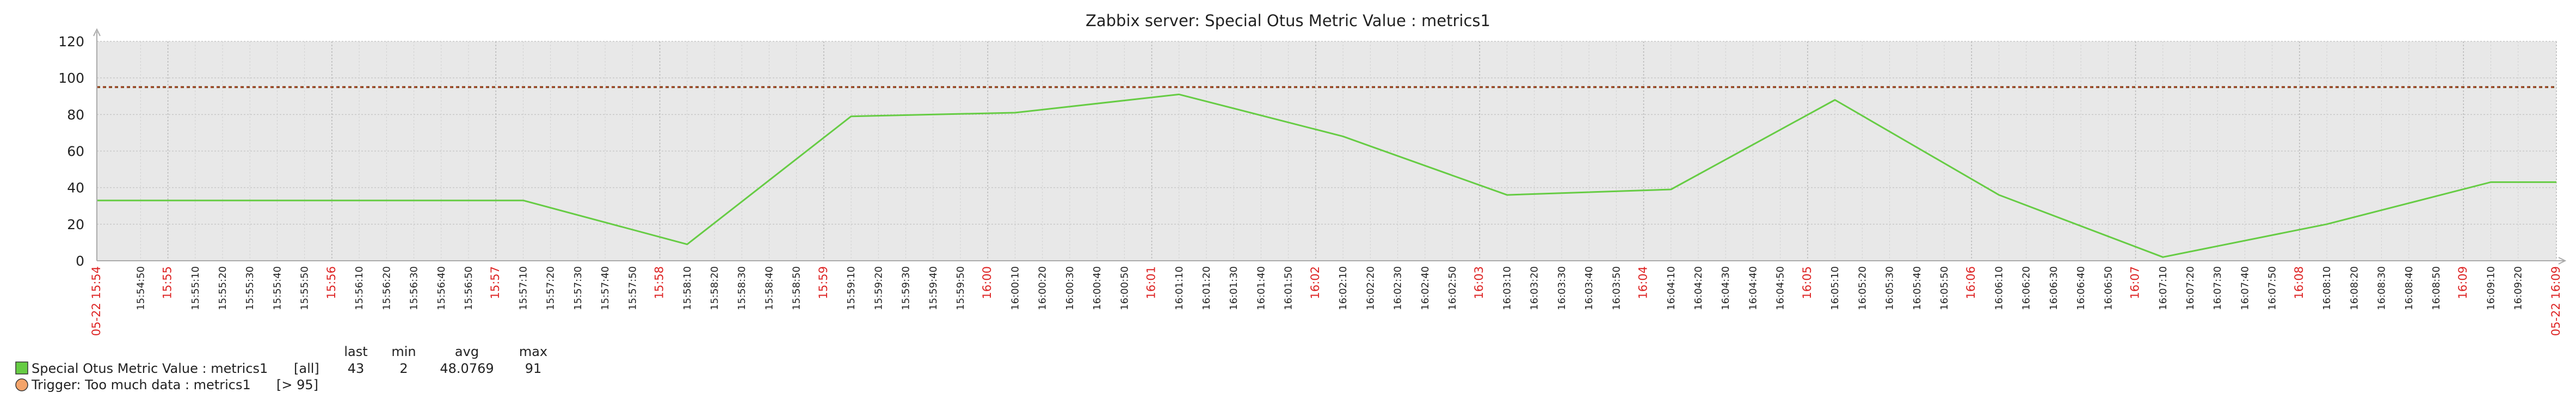  Describe the element at coordinates (467, 351) in the screenshot. I see `legend-header-avg: avg` at that location.